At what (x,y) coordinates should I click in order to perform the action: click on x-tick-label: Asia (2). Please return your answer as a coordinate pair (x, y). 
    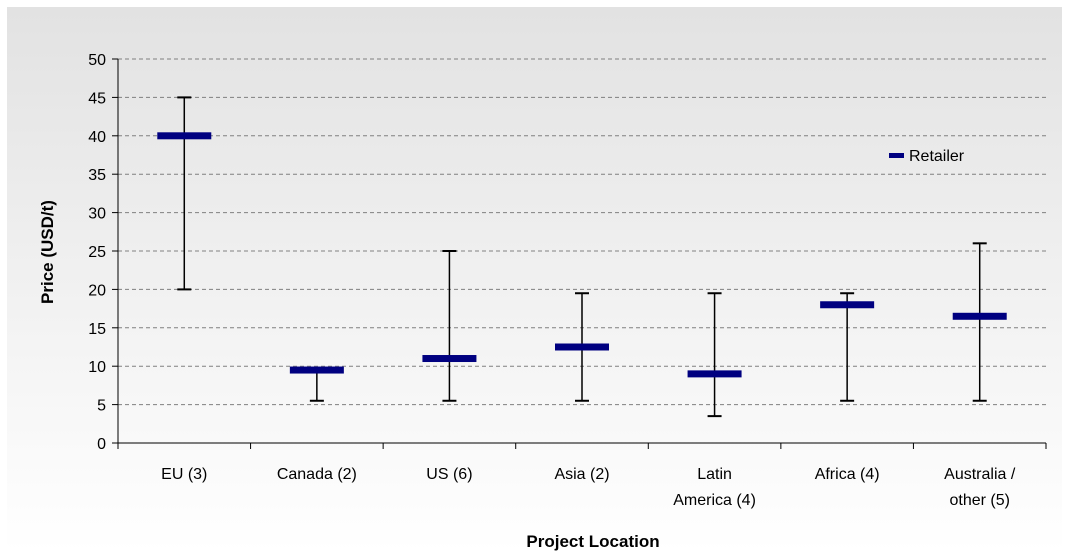
    Looking at the image, I should click on (581, 474).